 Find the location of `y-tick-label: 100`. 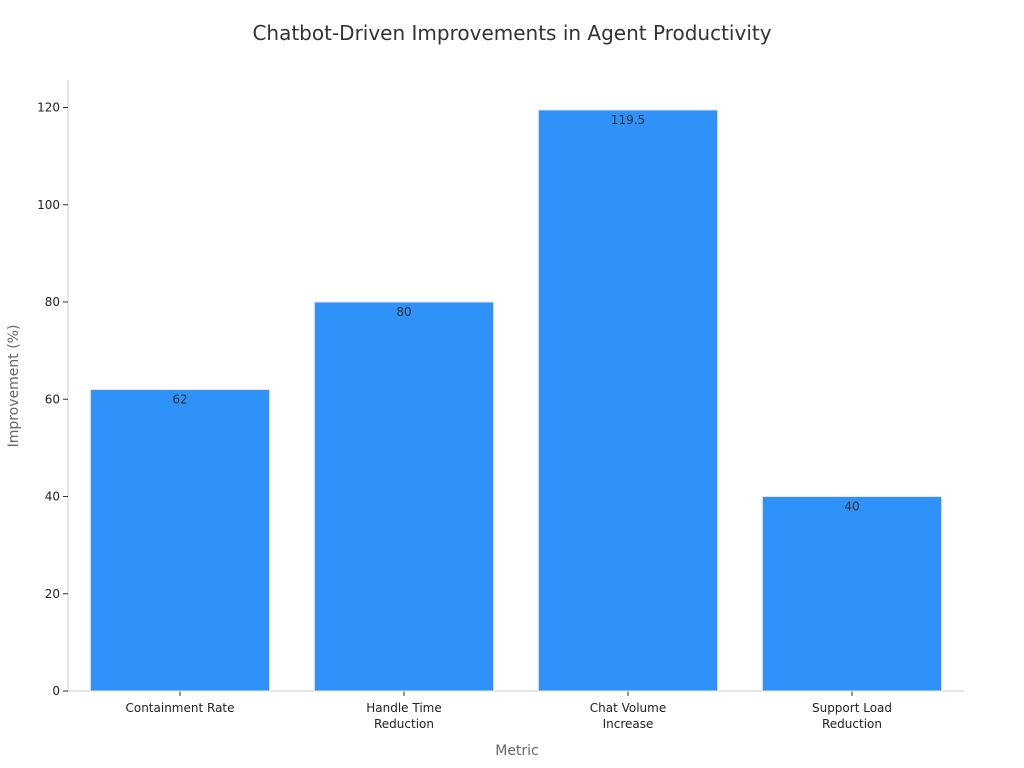

y-tick-label: 100 is located at coordinates (48, 205).